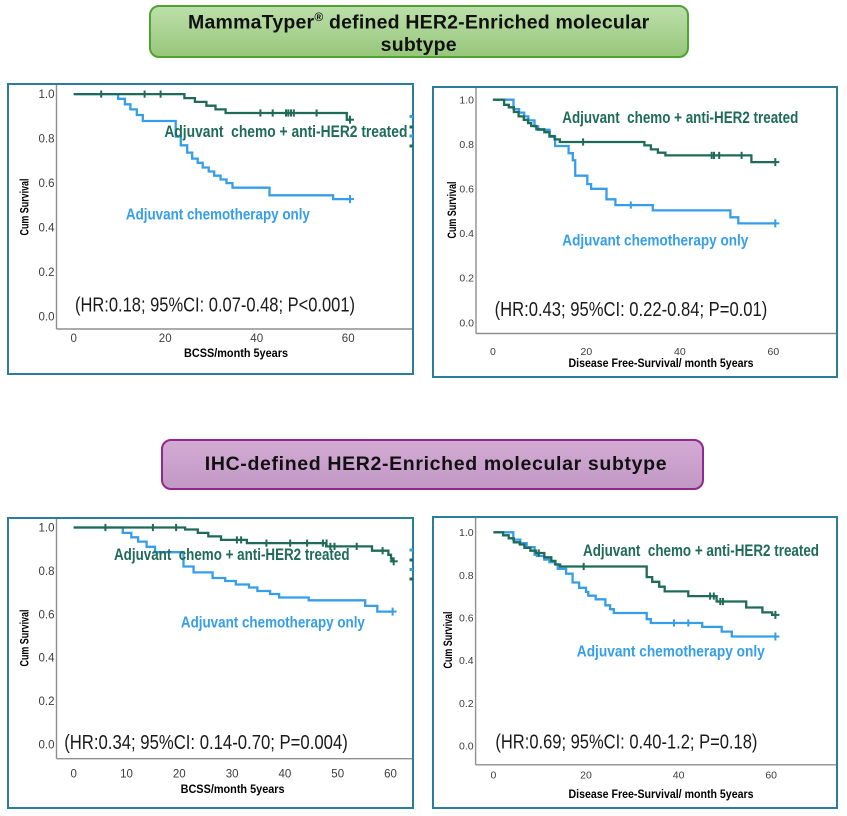  I want to click on svg-text:(HR:0.69; 95%CI: 0.40-1.2; P=0: (HR:0.69; 95%CI: 0.40-1.2; P=0.18), so click(626, 743).